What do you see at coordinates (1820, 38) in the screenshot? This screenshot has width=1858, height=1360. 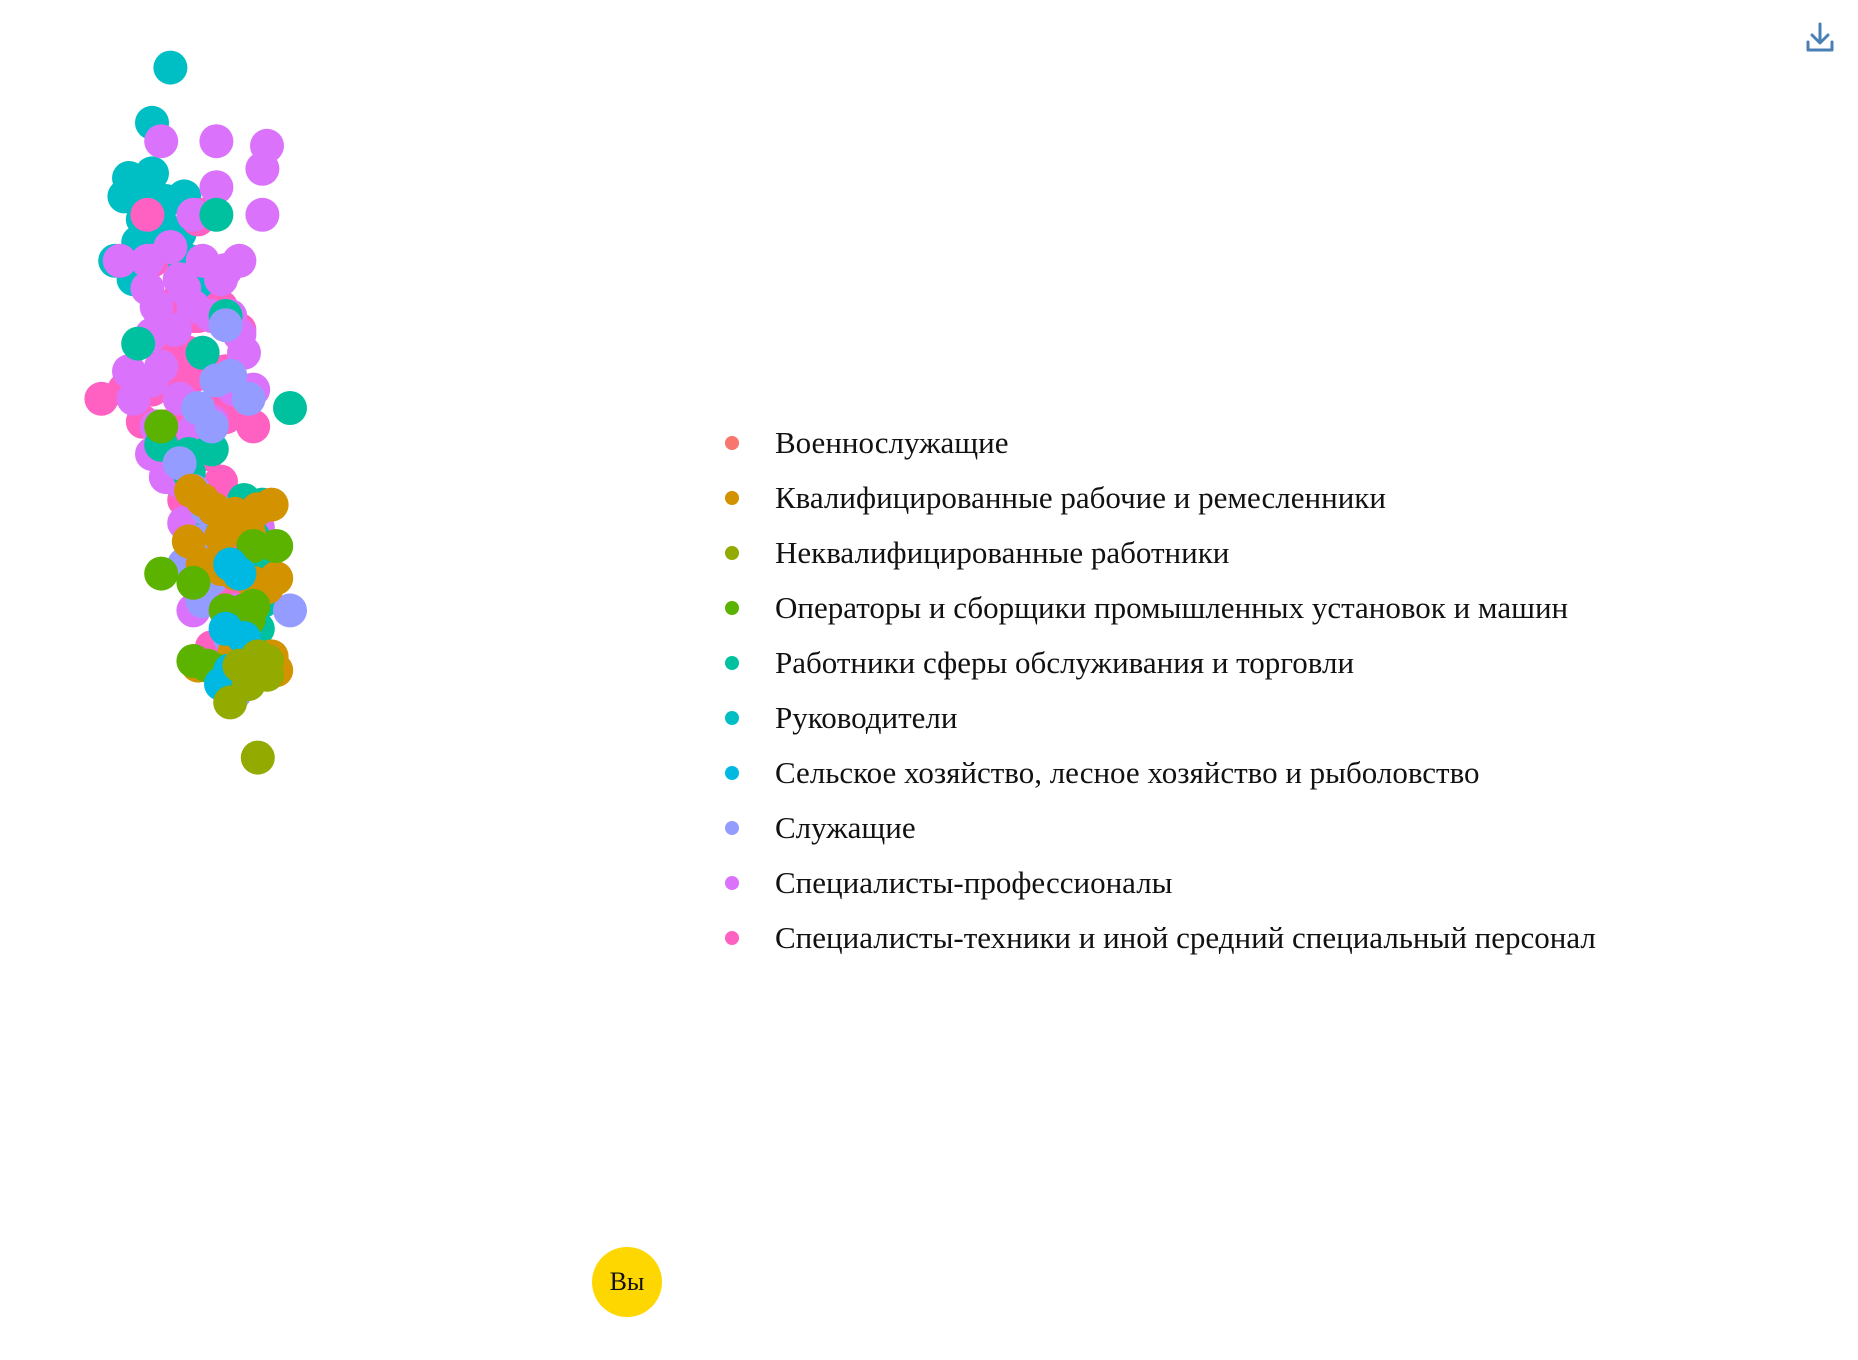 I see `download-icon` at bounding box center [1820, 38].